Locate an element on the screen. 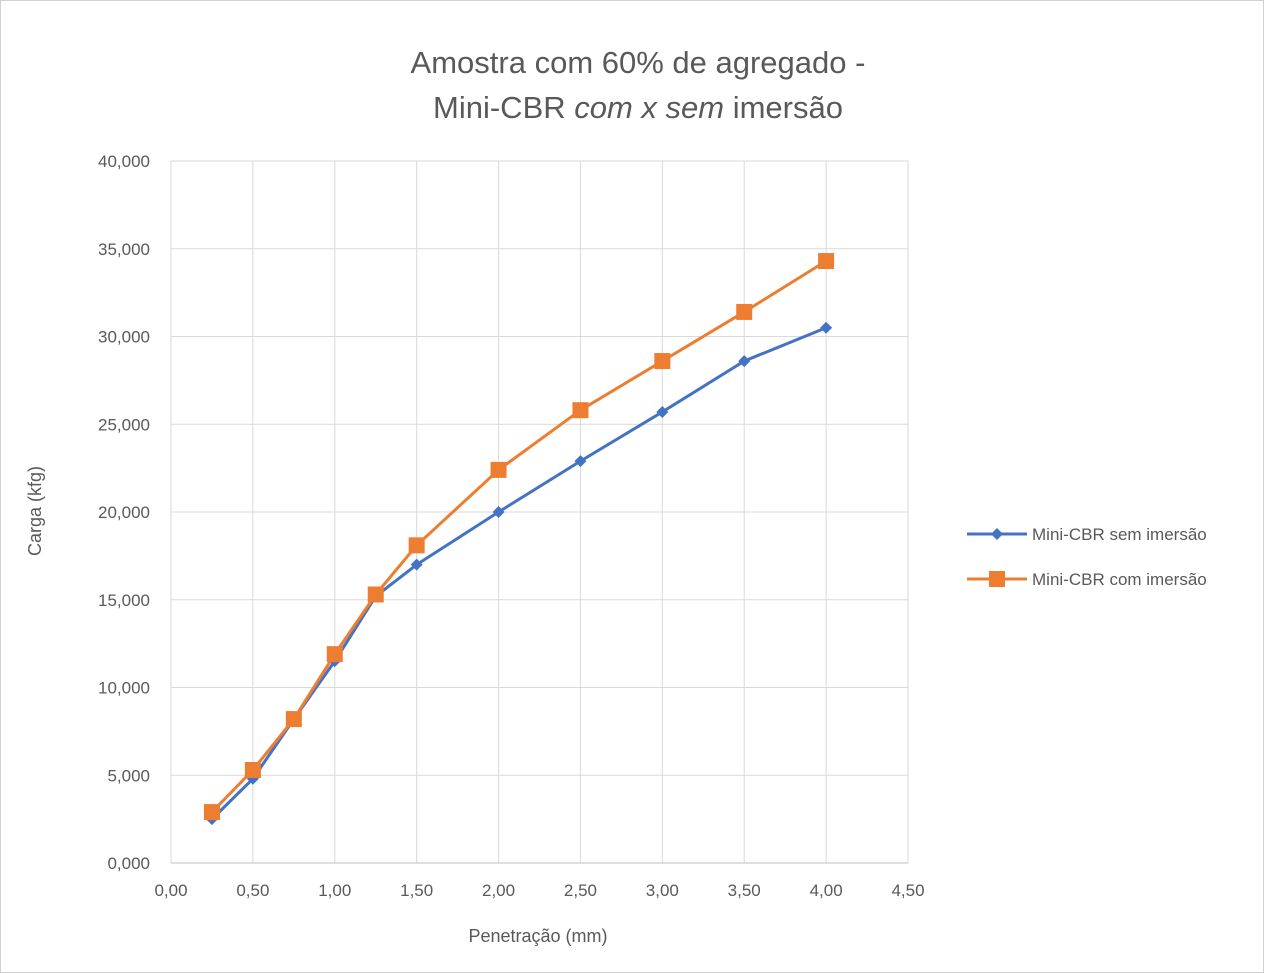  y-tick-label: 10,000 is located at coordinates (124, 688).